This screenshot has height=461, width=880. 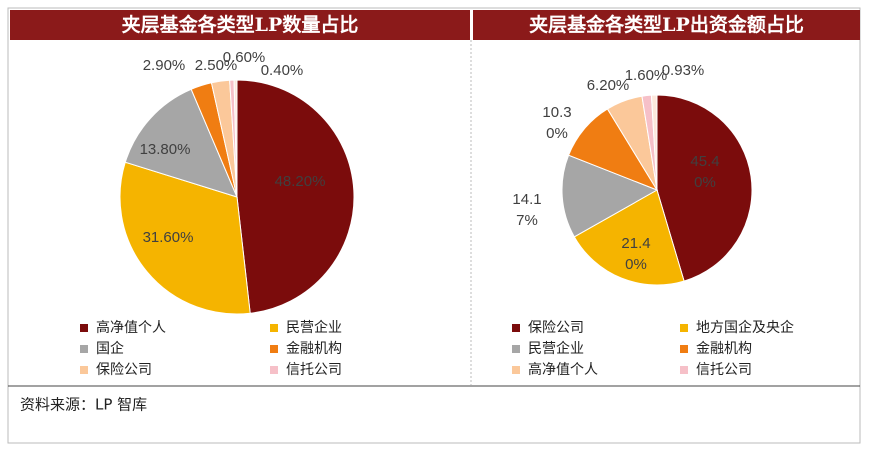 I want to click on data-label: 31.60%, so click(x=168, y=237).